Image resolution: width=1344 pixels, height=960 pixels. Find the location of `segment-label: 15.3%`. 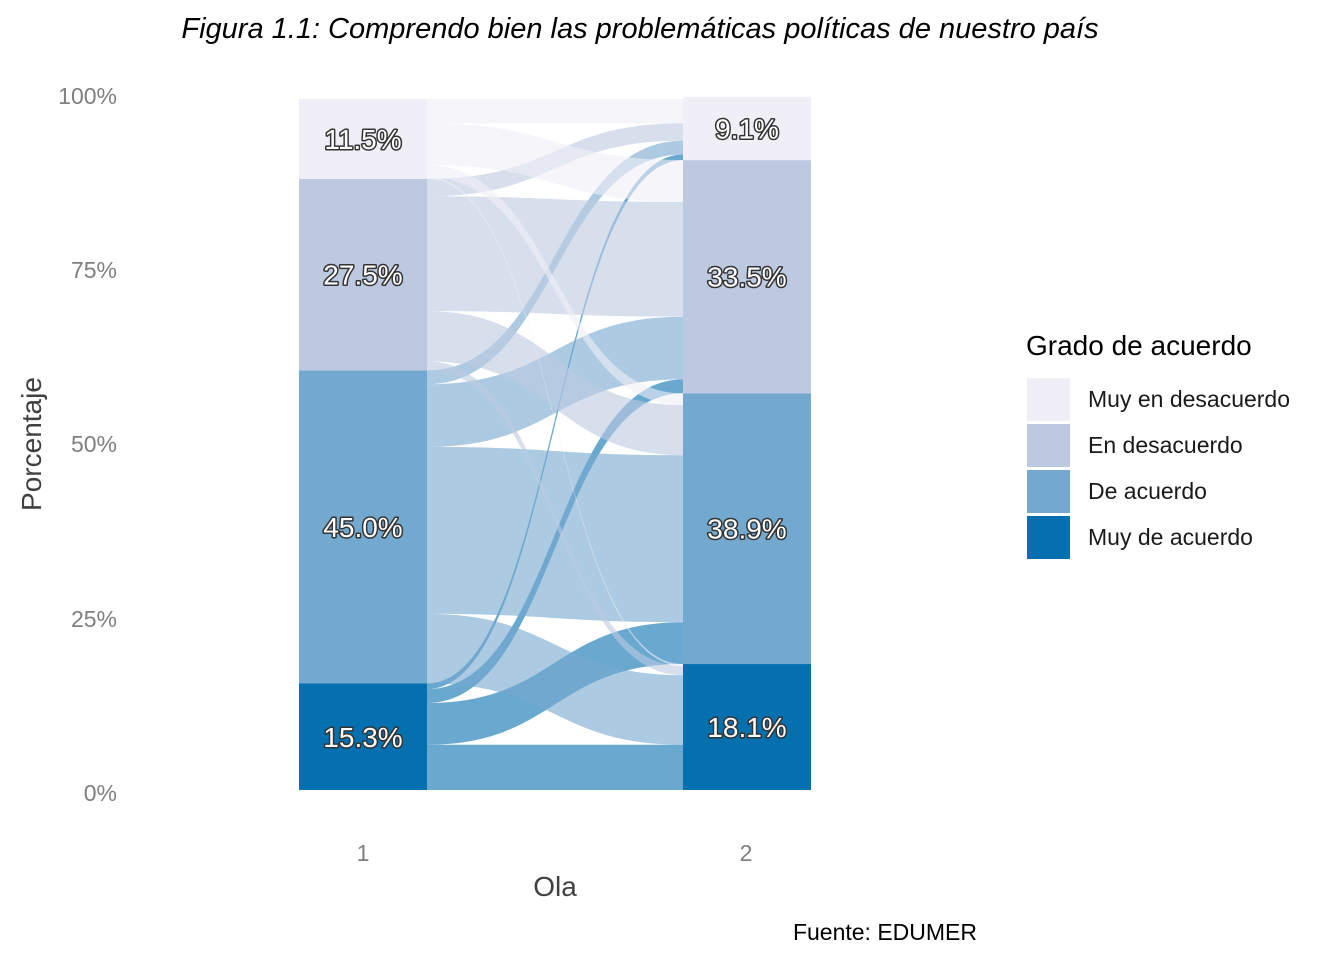

segment-label: 15.3% is located at coordinates (362, 737).